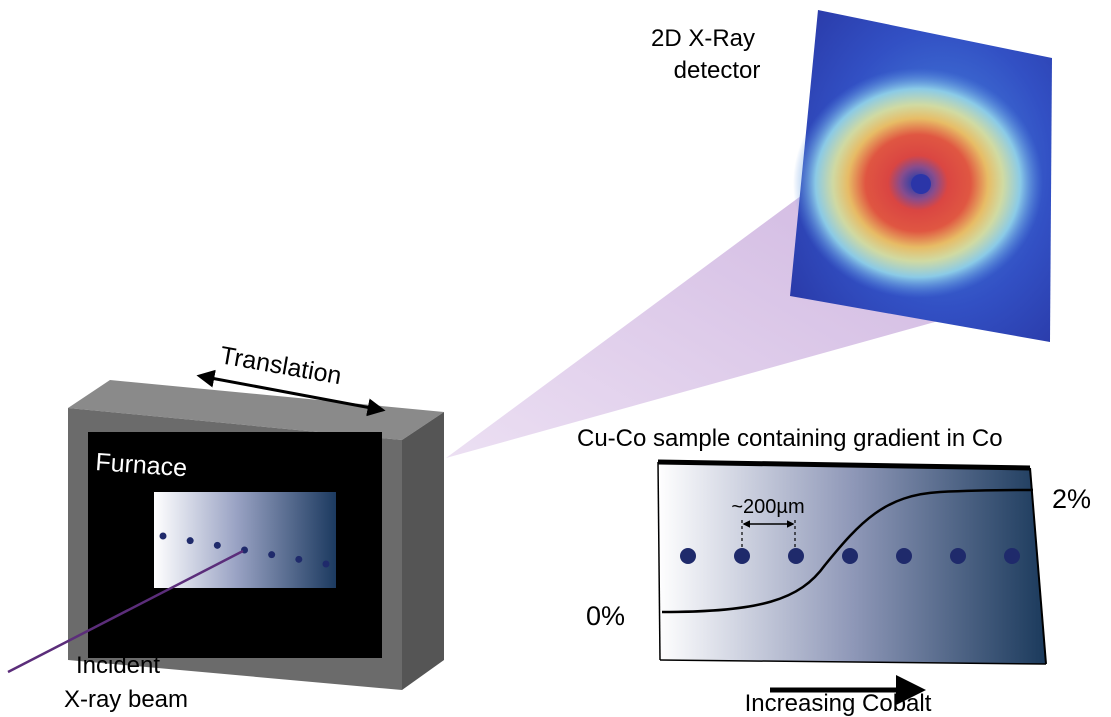 The width and height of the screenshot is (1111, 717). What do you see at coordinates (126, 699) in the screenshot?
I see `beam-label-line2: X-ray beam` at bounding box center [126, 699].